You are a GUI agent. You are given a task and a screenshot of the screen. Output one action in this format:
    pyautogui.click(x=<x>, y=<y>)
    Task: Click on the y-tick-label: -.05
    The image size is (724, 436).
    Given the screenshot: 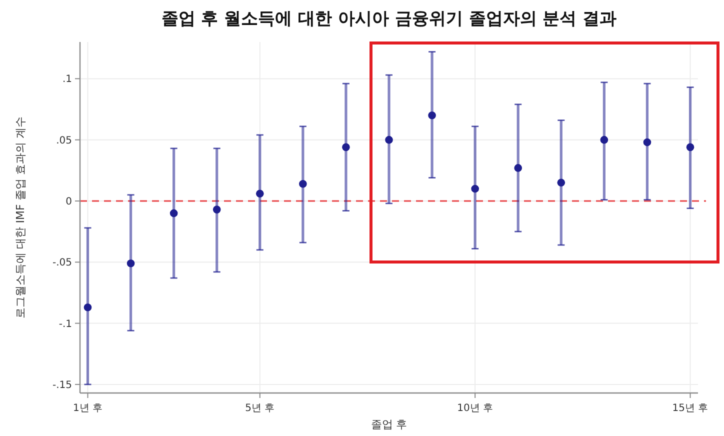 What is the action you would take?
    pyautogui.click(x=62, y=263)
    